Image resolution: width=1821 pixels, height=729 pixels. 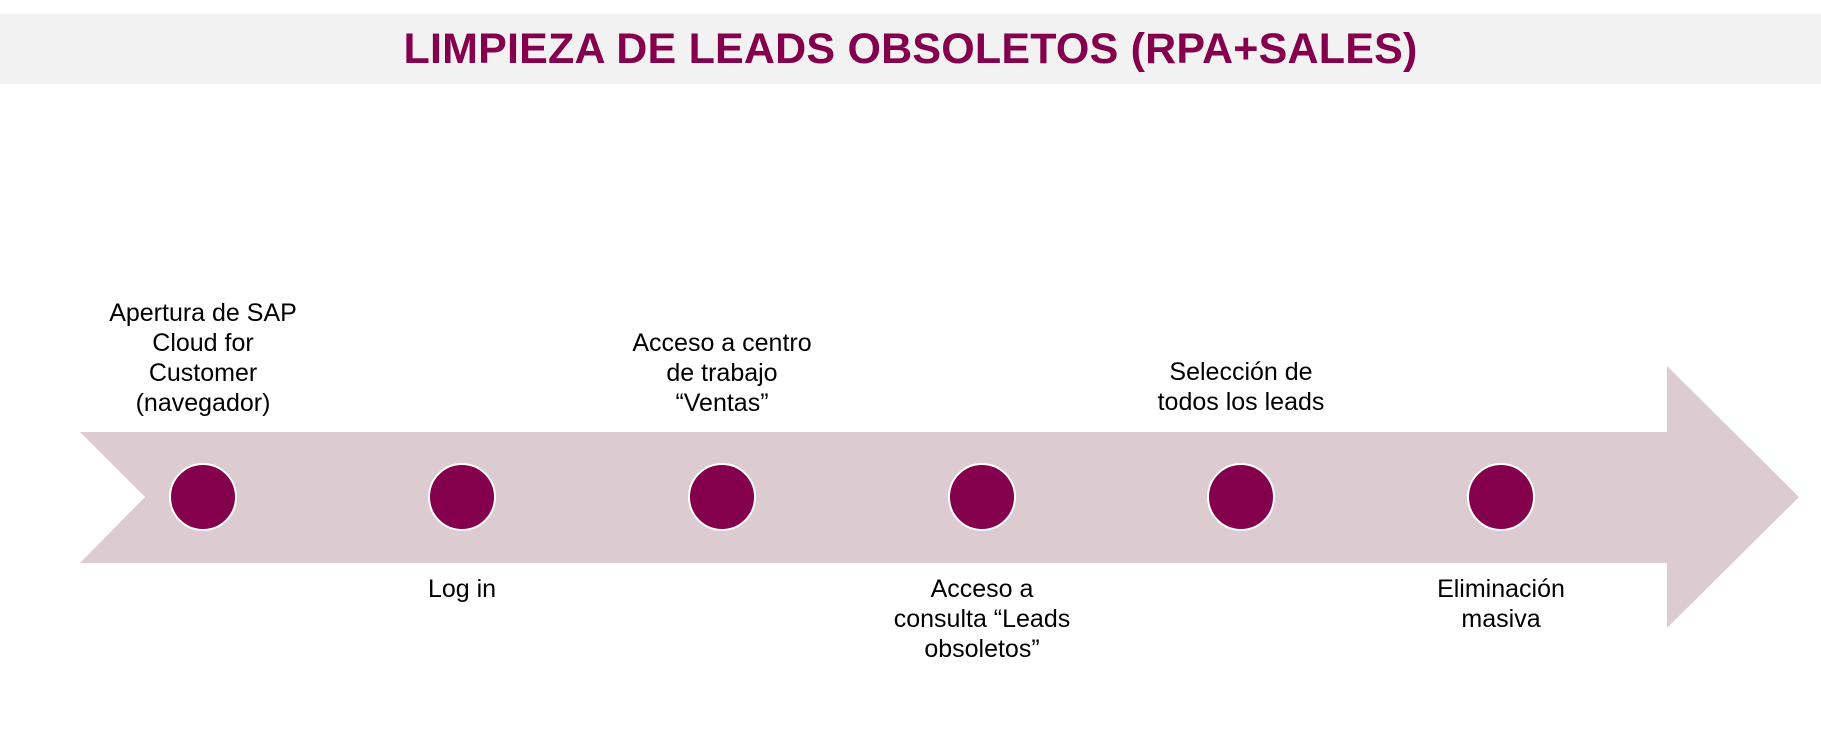 What do you see at coordinates (982, 619) in the screenshot?
I see `step-label-4: Acceso a consulta “Leads obsoletos”` at bounding box center [982, 619].